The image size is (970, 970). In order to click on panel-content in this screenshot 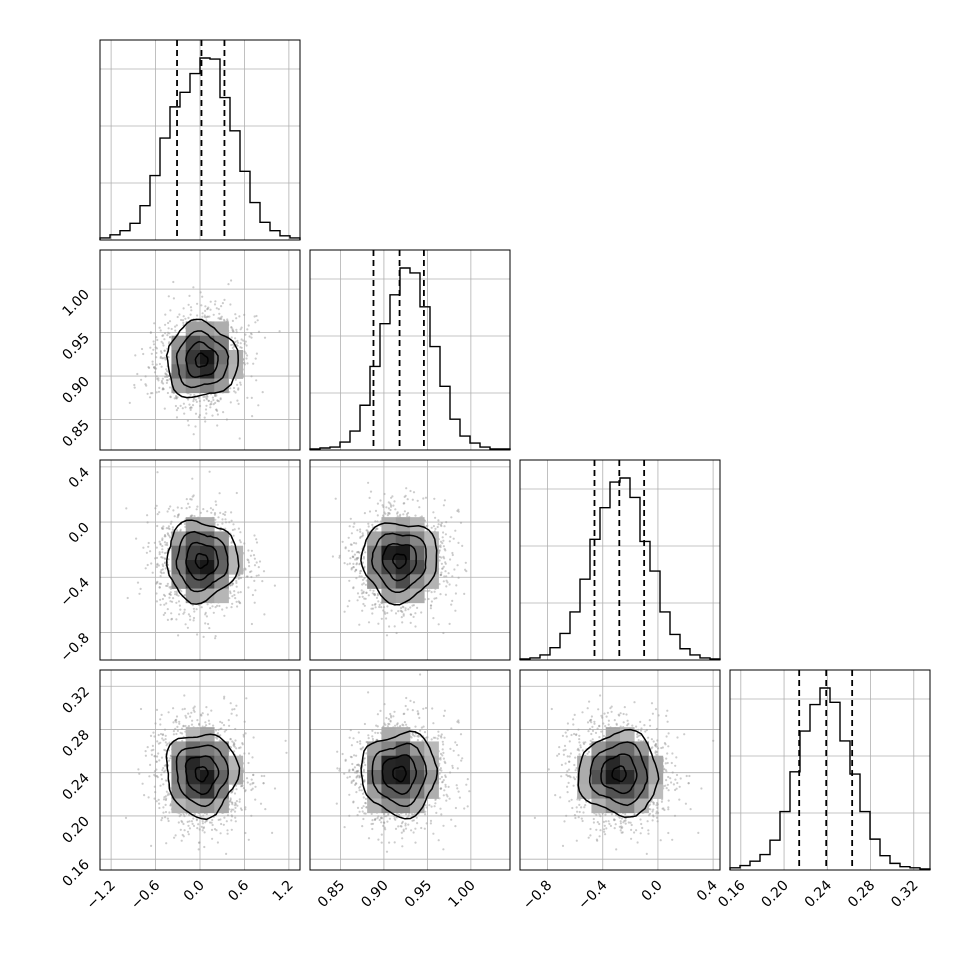, I will do `click(200, 555)`.